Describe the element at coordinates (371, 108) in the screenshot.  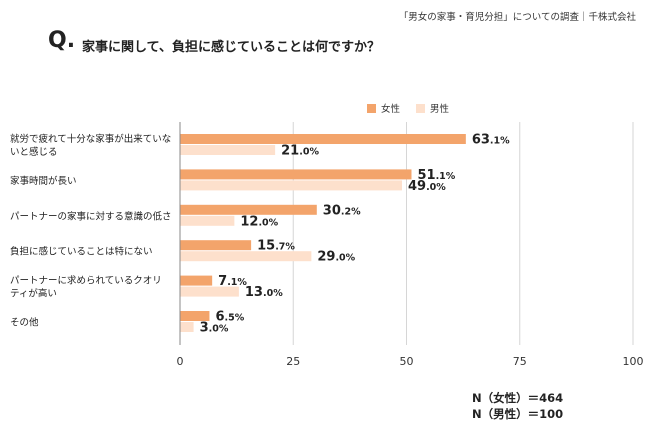
I see `legend-female-swatch` at that location.